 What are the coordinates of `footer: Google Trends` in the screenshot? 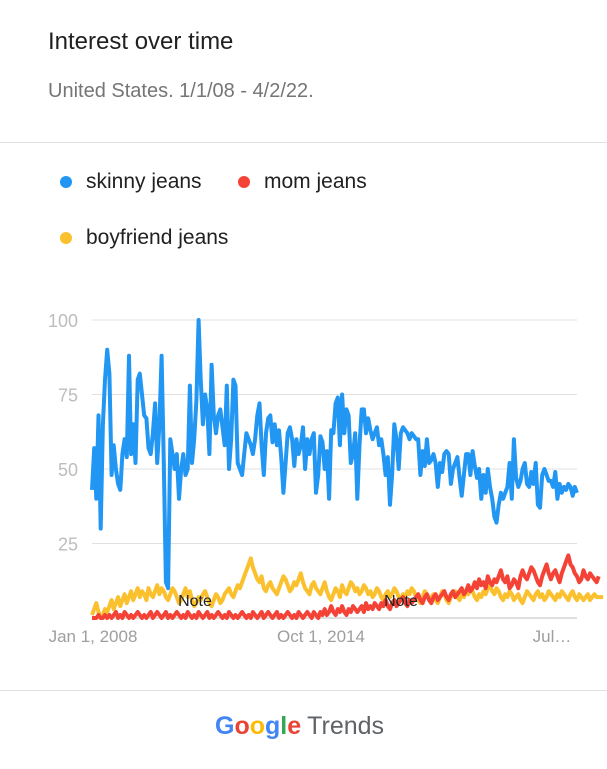 It's located at (303, 729).